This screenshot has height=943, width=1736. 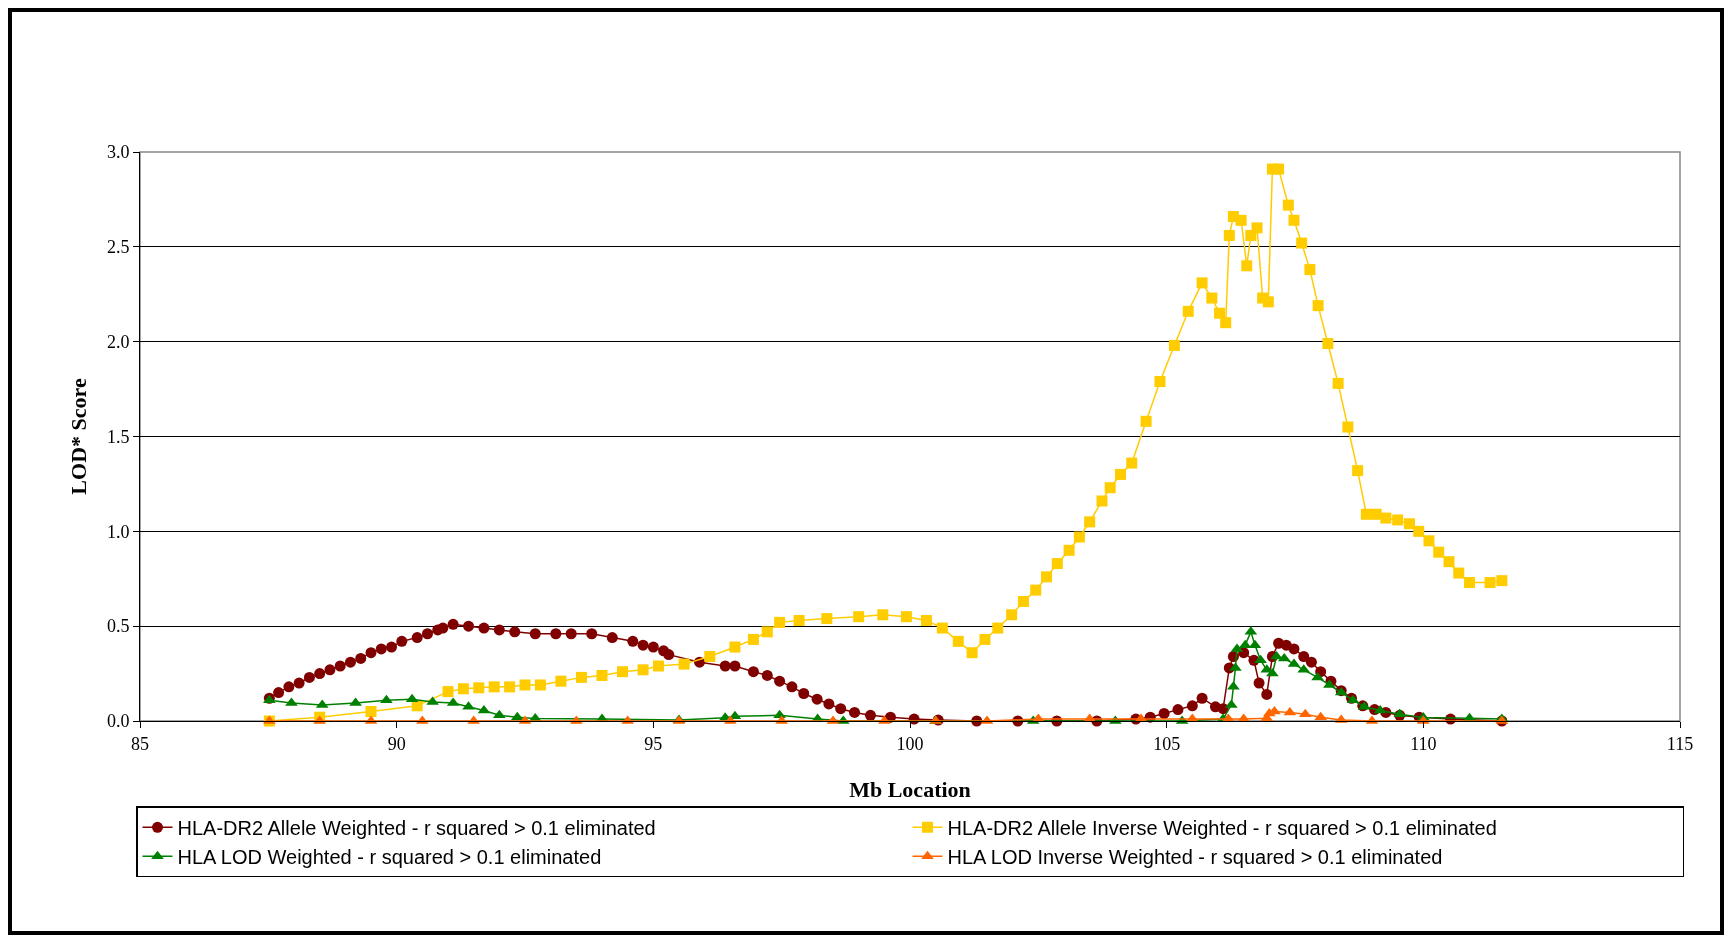 What do you see at coordinates (78, 436) in the screenshot?
I see `y-axis-title: LOD* Score` at bounding box center [78, 436].